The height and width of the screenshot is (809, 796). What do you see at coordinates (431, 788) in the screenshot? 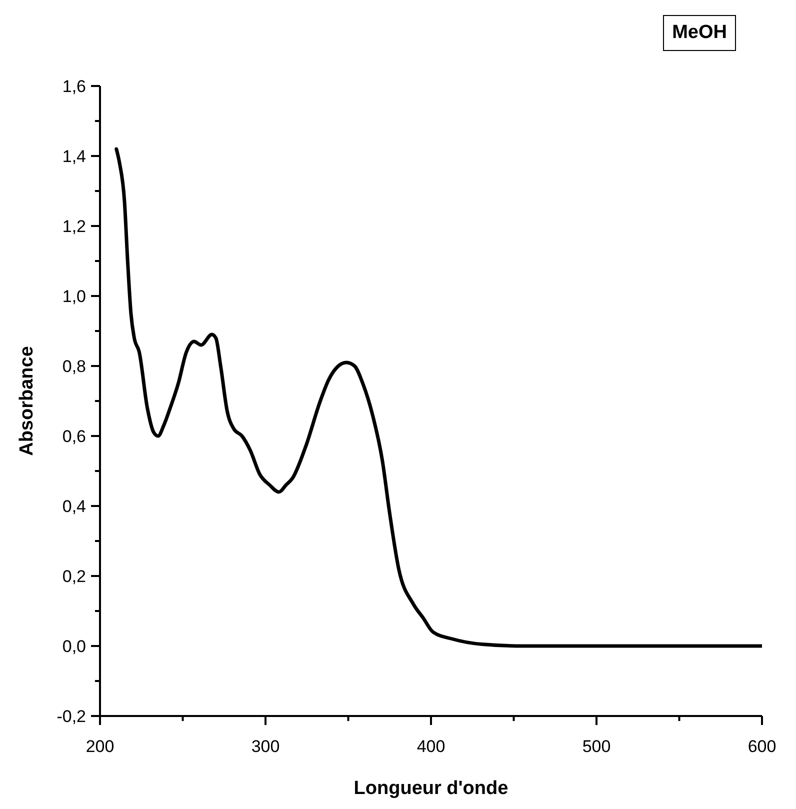
I see `x-axis-title: Longueur d'onde` at bounding box center [431, 788].